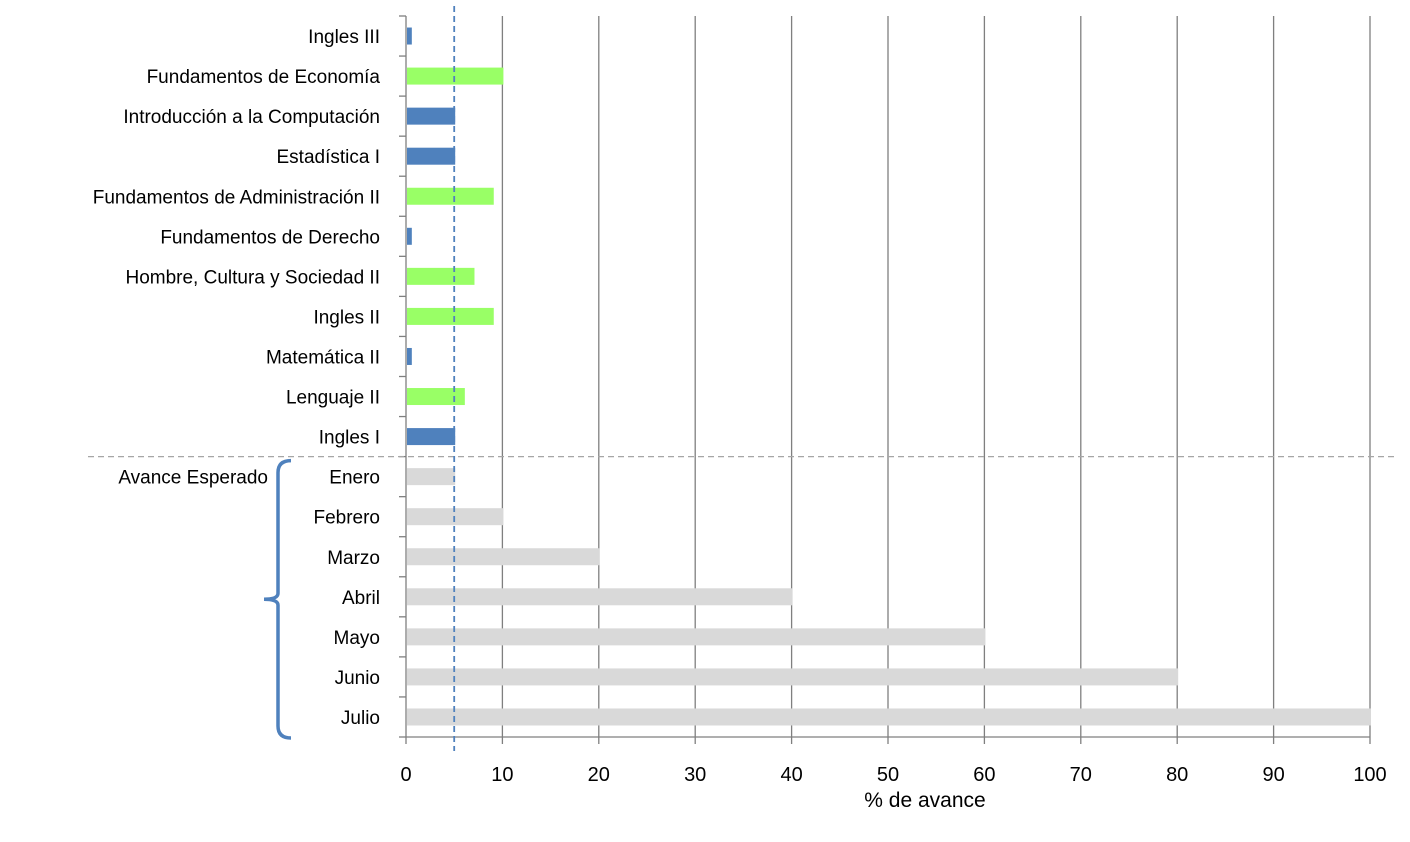 The height and width of the screenshot is (842, 1410). What do you see at coordinates (333, 398) in the screenshot?
I see `category-label: Lenguaje II` at bounding box center [333, 398].